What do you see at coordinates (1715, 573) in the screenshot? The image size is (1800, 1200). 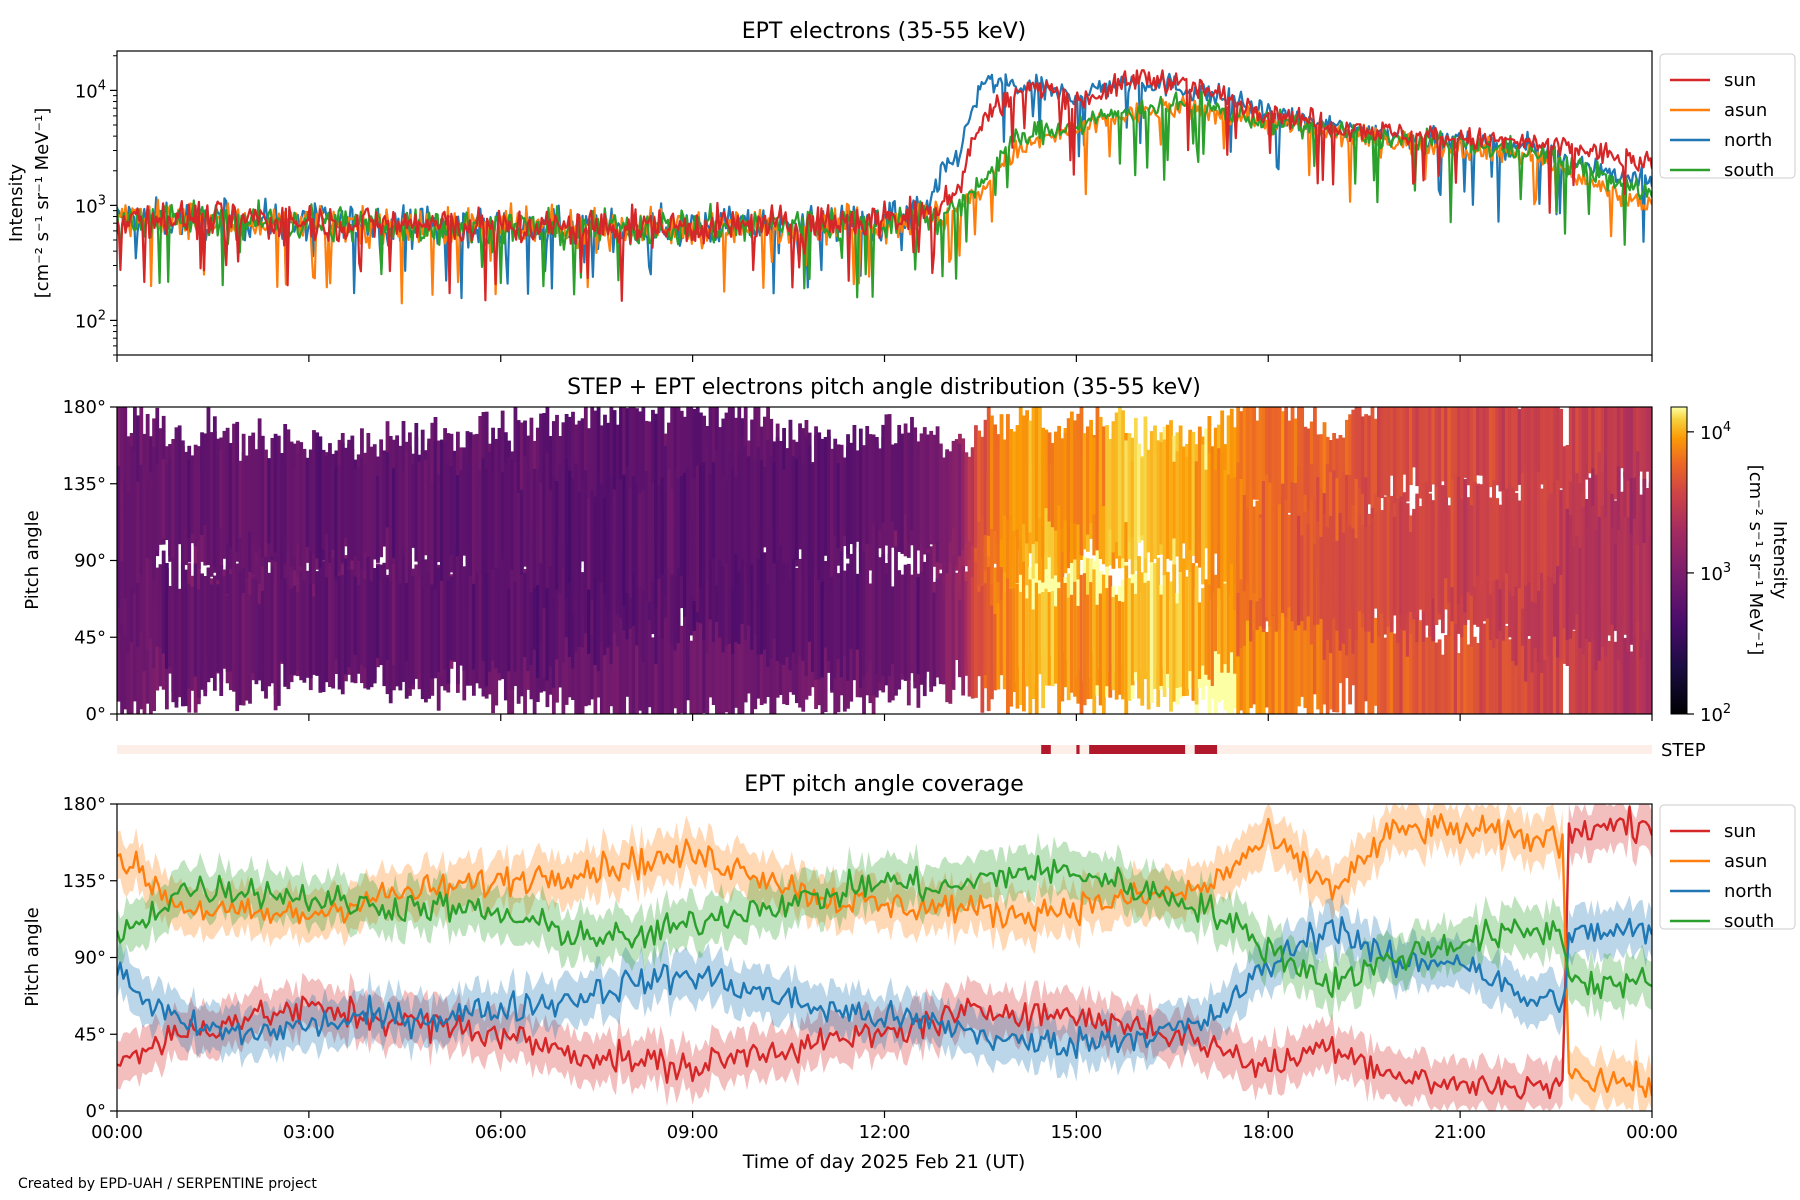 I see `colorbar-tick-label: 103` at bounding box center [1715, 573].